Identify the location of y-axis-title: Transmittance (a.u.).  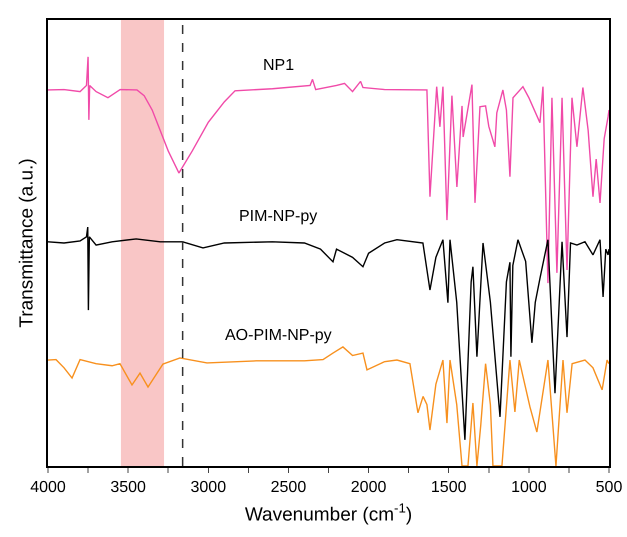
(27, 243).